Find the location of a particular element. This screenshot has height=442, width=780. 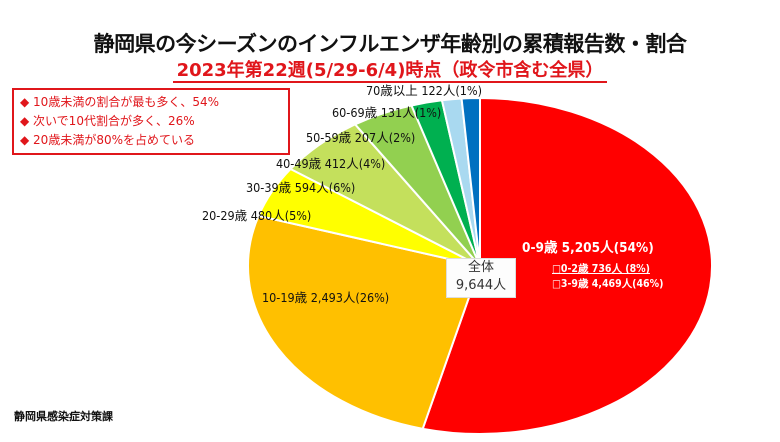

label-0-9: 0-9歳 5,205人(54%) is located at coordinates (588, 248).